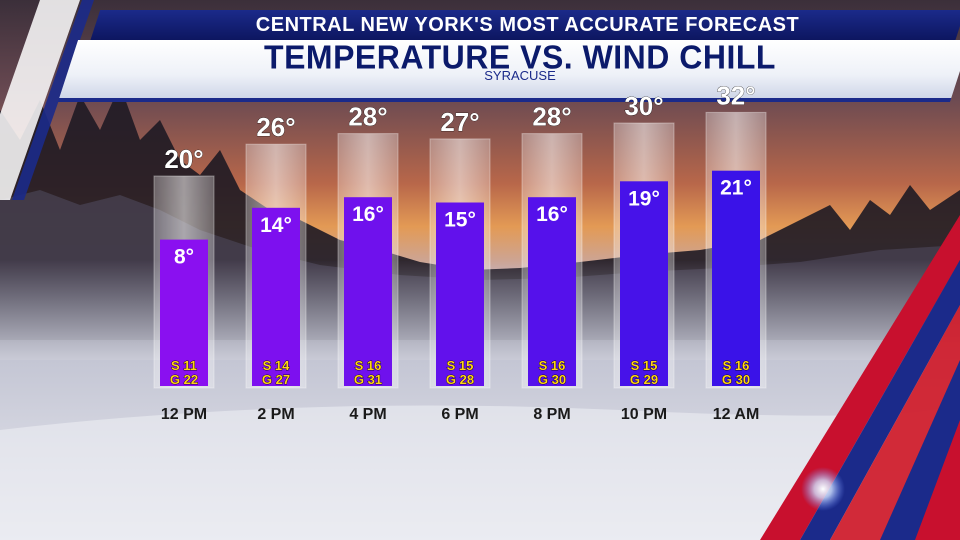 The width and height of the screenshot is (960, 540). Describe the element at coordinates (460, 220) in the screenshot. I see `windchill-value-label: 15°` at that location.